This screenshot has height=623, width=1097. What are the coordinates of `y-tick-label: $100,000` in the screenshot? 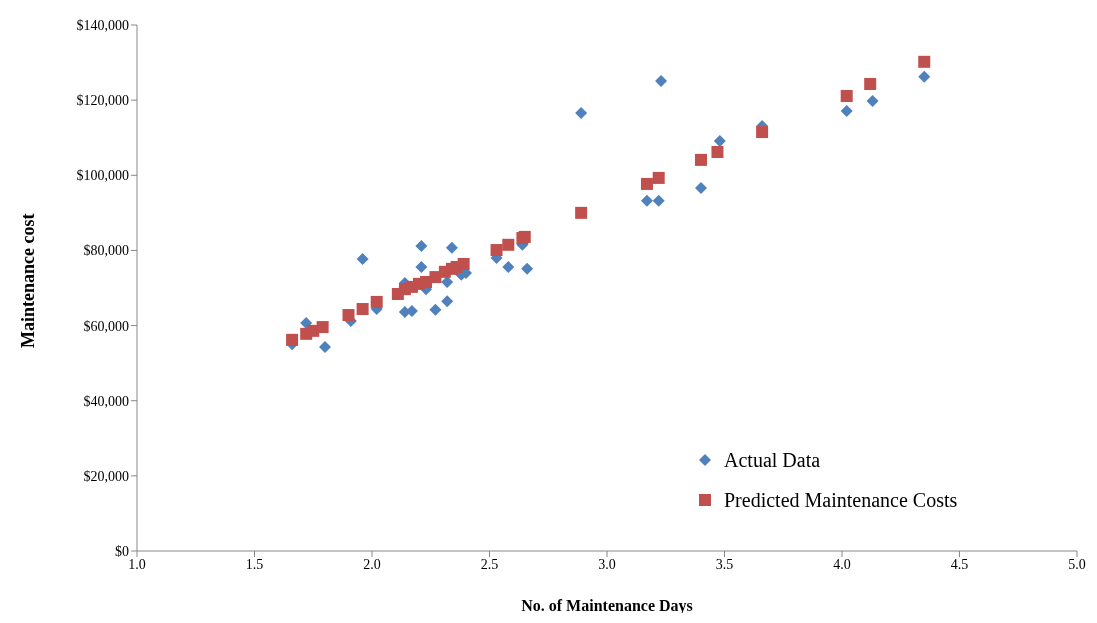 It's located at (102, 176).